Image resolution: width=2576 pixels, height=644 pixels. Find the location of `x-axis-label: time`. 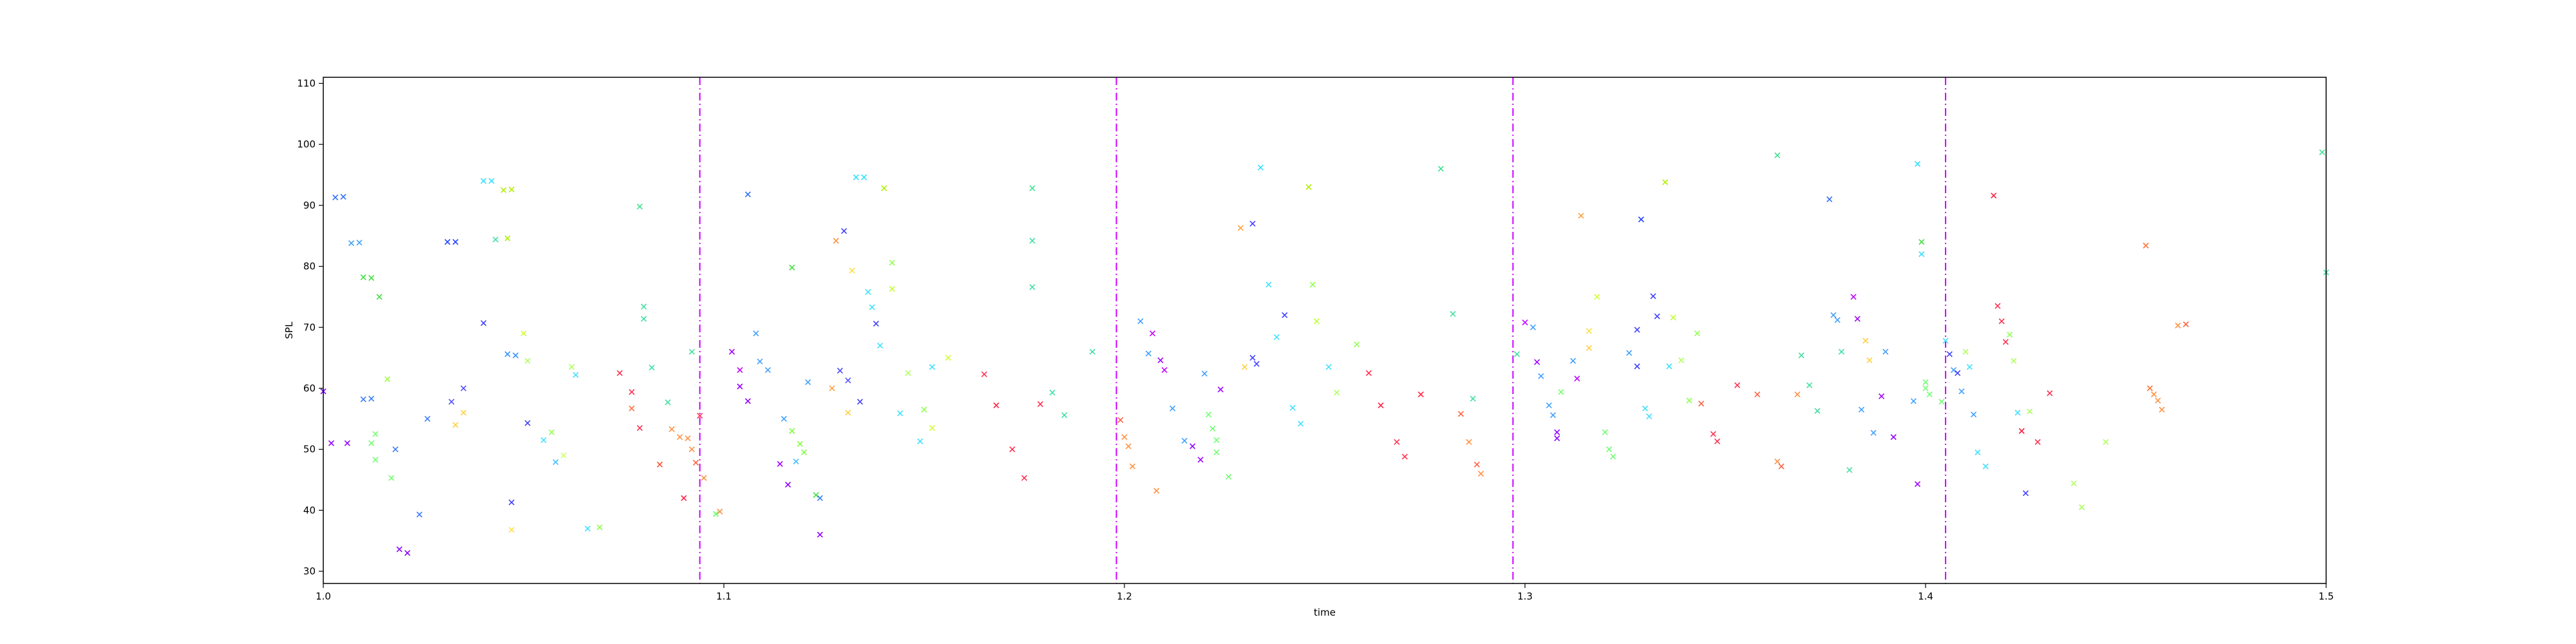

x-axis-label: time is located at coordinates (1325, 612).